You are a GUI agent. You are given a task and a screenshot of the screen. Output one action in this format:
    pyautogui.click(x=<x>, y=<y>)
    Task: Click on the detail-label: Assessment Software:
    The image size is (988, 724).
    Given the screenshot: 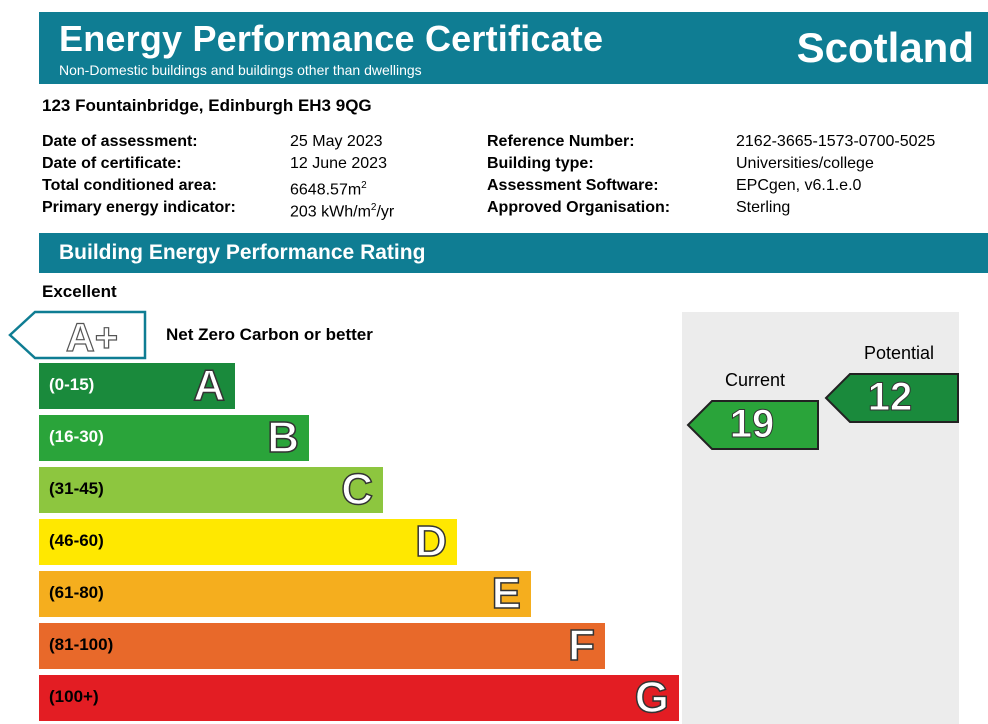 What is the action you would take?
    pyautogui.click(x=573, y=185)
    